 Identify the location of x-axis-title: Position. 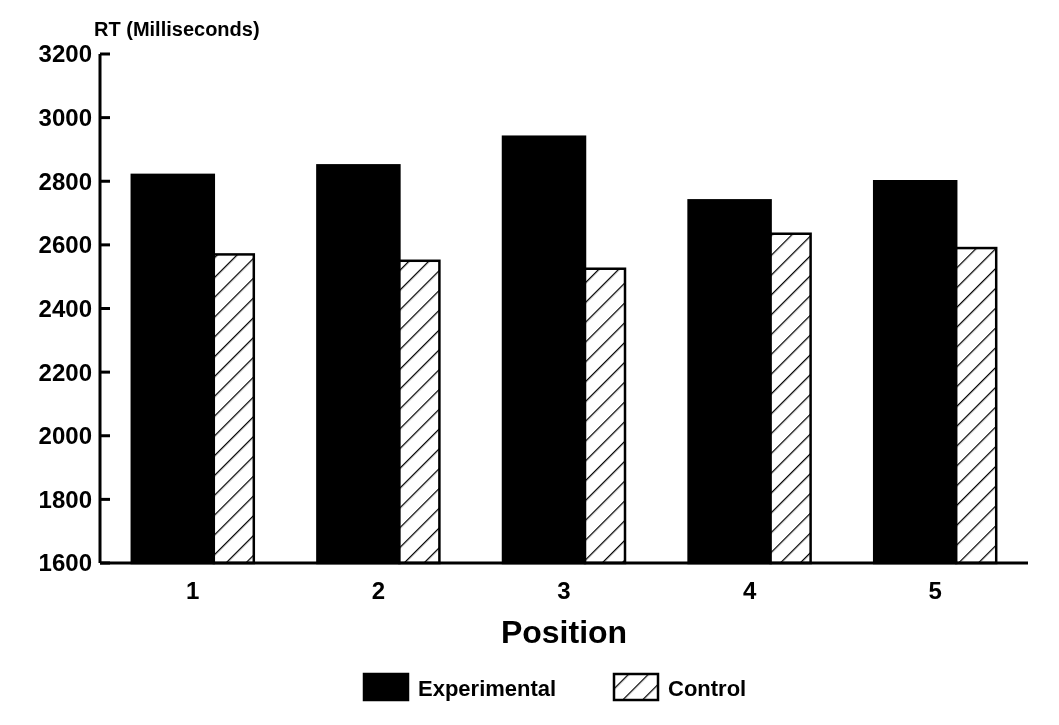
(564, 632).